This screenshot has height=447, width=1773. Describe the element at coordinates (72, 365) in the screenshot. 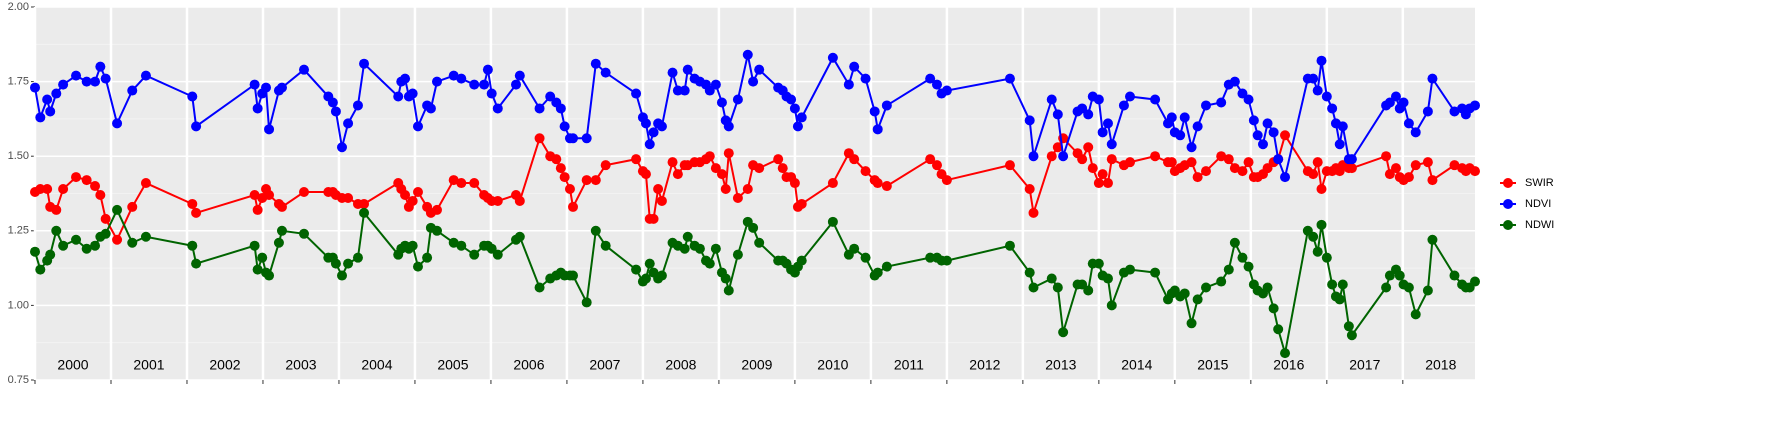

I see `x-tick-label: 2000` at that location.